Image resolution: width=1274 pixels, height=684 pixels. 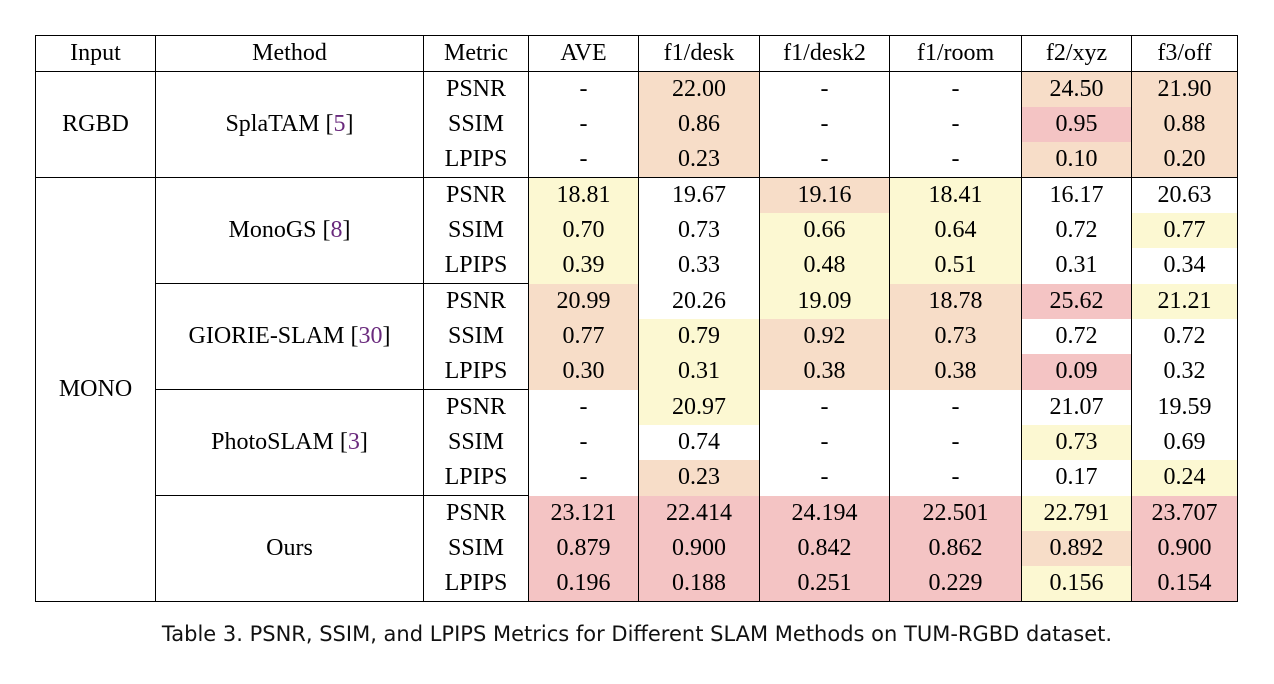 What do you see at coordinates (339, 124) in the screenshot?
I see `citation-link: 5` at bounding box center [339, 124].